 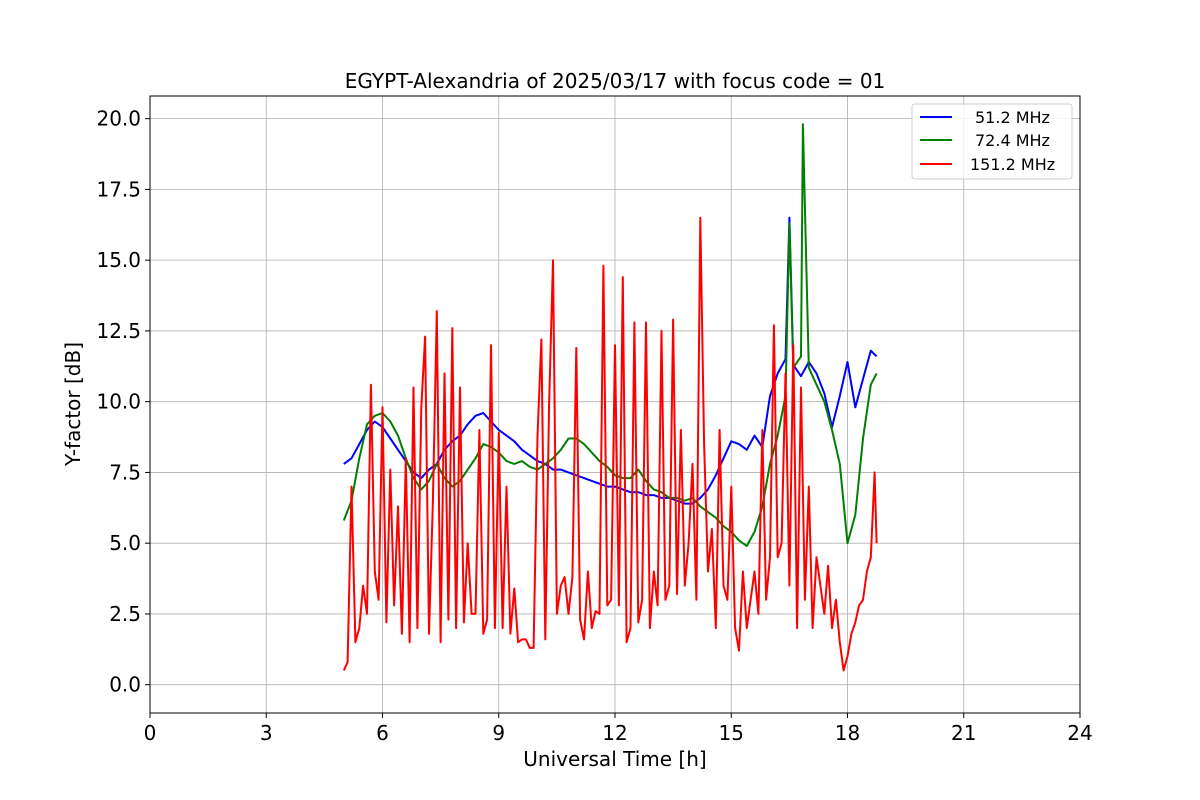 I want to click on legend-box, so click(x=992, y=141).